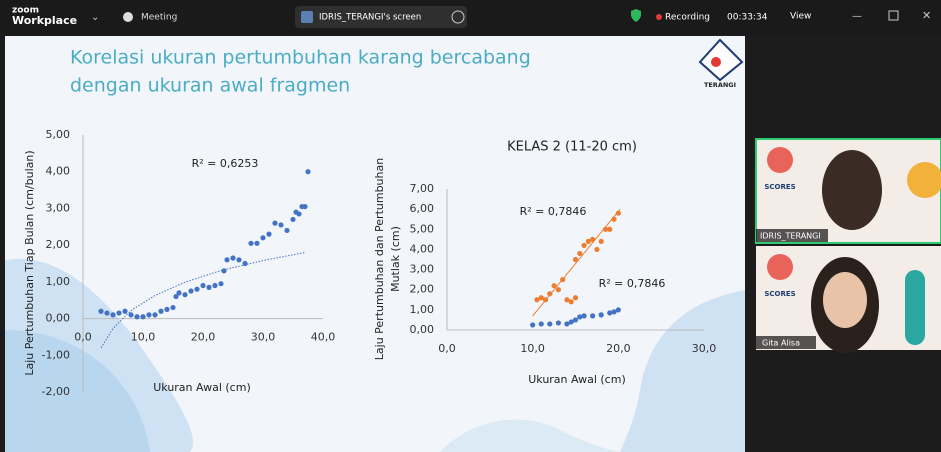 The width and height of the screenshot is (941, 452). Describe the element at coordinates (29, 262) in the screenshot. I see `y-axis-title: Laju Pertumbuhan Tiap Bulan (cm/bulan)` at that location.